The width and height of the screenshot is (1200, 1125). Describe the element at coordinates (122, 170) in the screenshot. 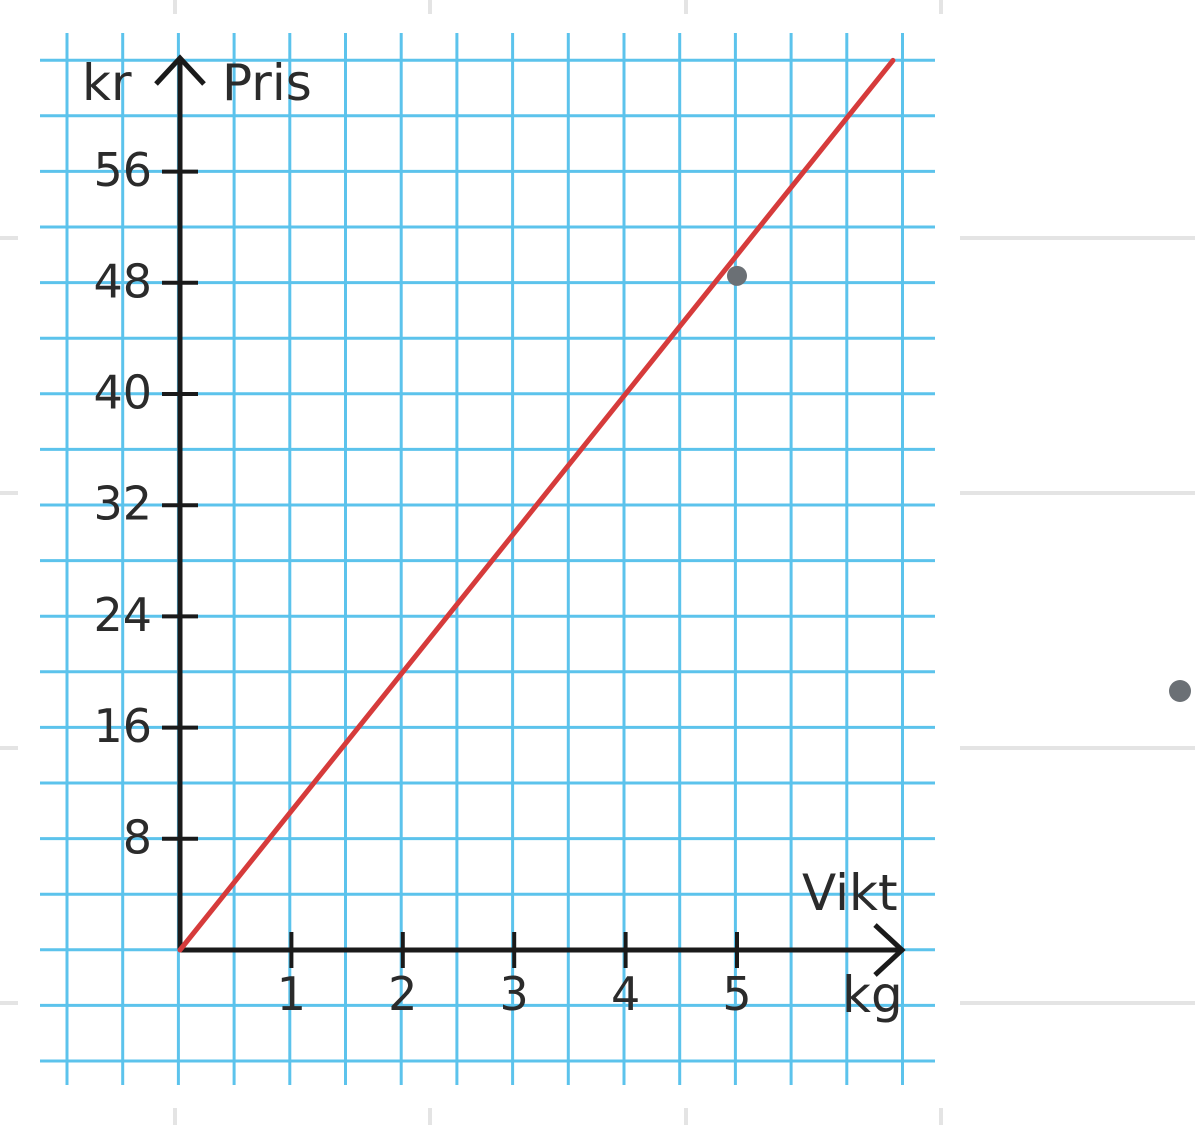

I see `y-tick-label-56: 56` at that location.